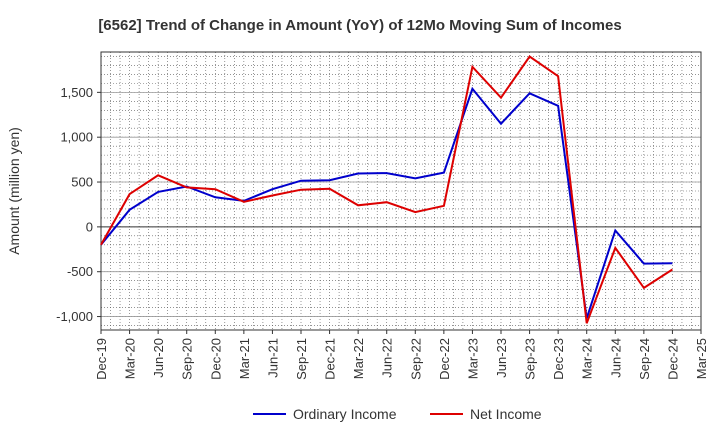 This screenshot has width=720, height=440. I want to click on x-tick-label: Sep-22, so click(415, 359).